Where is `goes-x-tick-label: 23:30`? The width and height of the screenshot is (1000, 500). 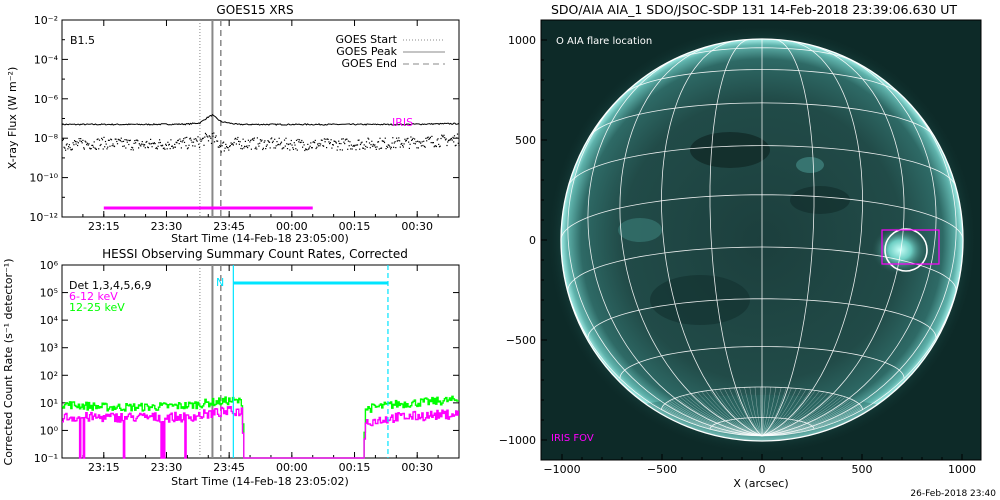
goes-x-tick-label: 23:30 is located at coordinates (167, 226).